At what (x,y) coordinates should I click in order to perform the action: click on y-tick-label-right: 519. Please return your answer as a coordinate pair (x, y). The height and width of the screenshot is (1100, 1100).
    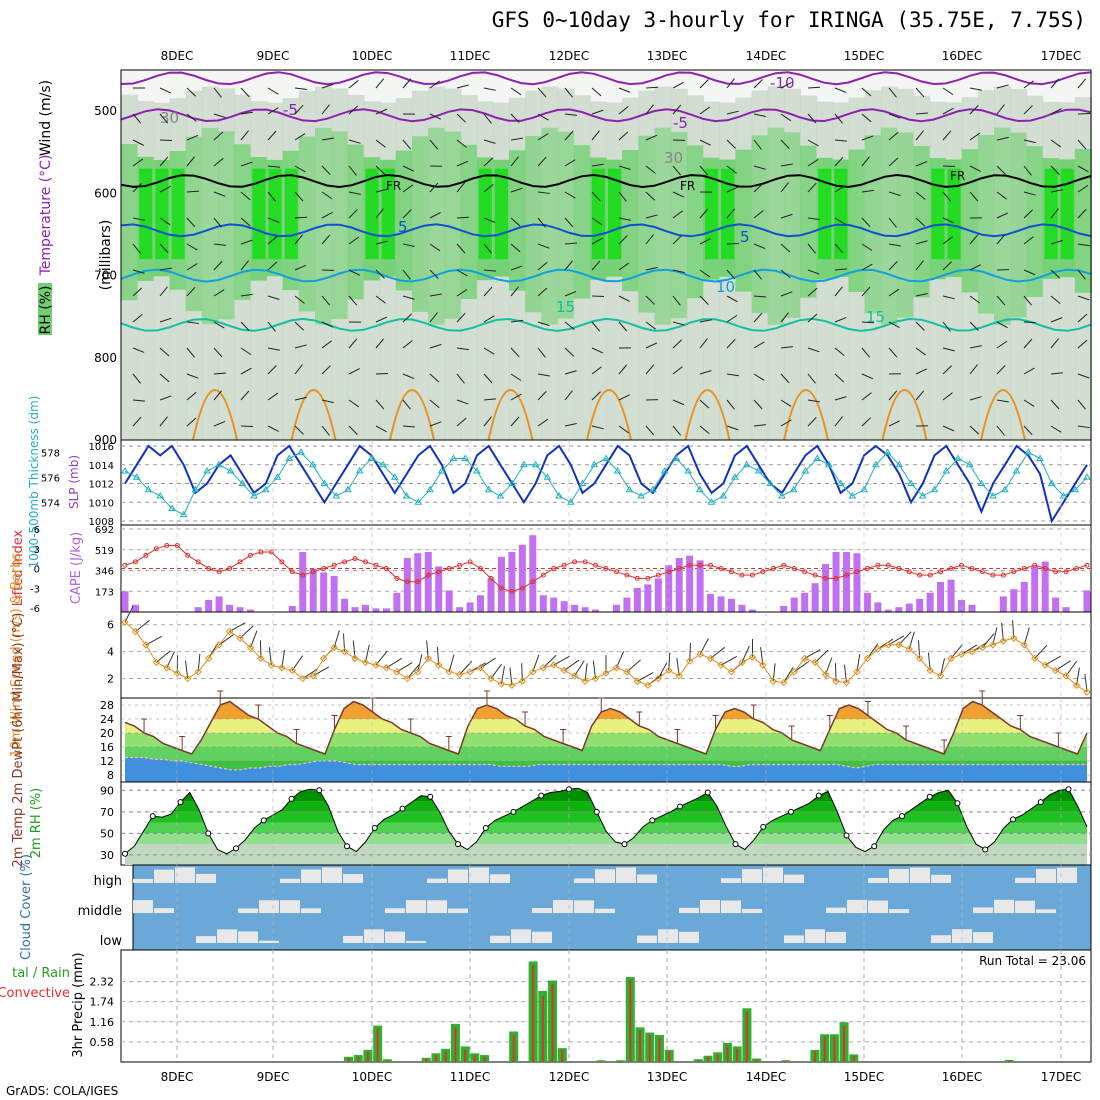
    Looking at the image, I should click on (104, 551).